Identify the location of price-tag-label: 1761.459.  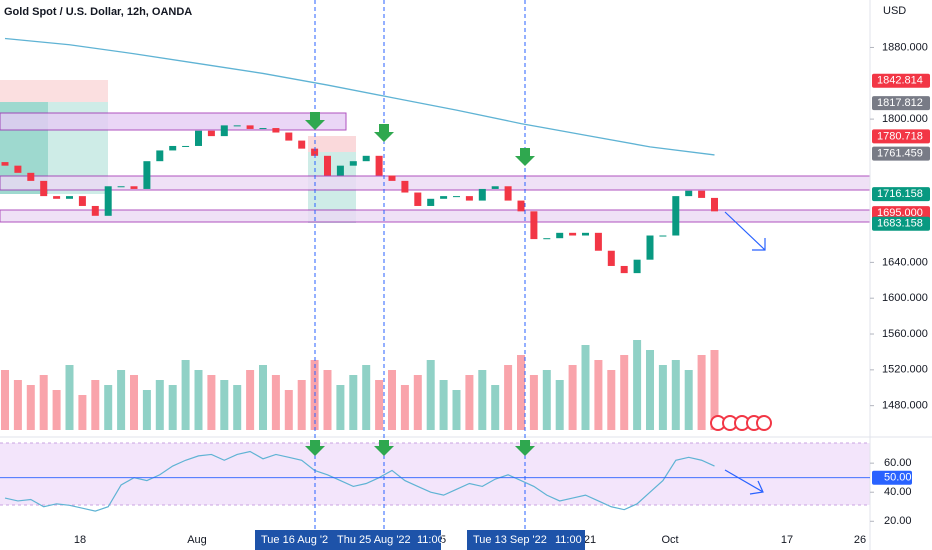
(900, 154).